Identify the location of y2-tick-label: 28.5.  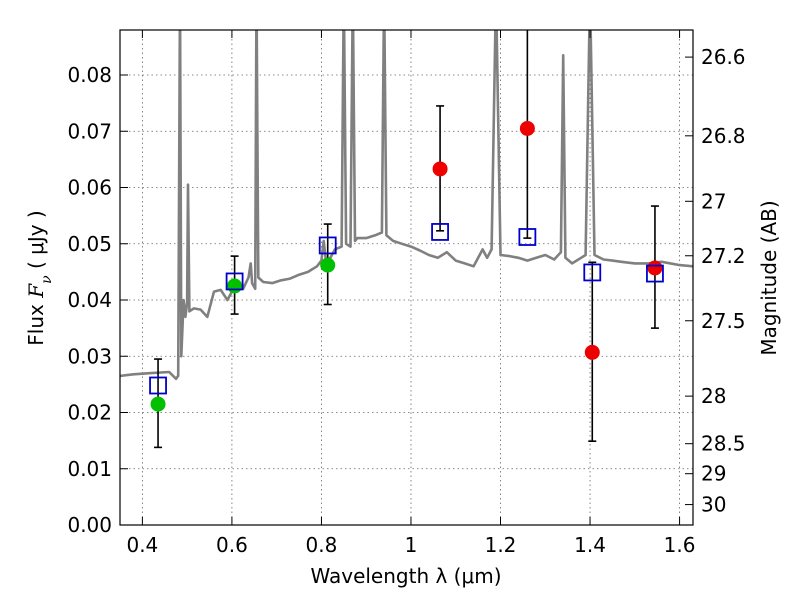
(723, 444).